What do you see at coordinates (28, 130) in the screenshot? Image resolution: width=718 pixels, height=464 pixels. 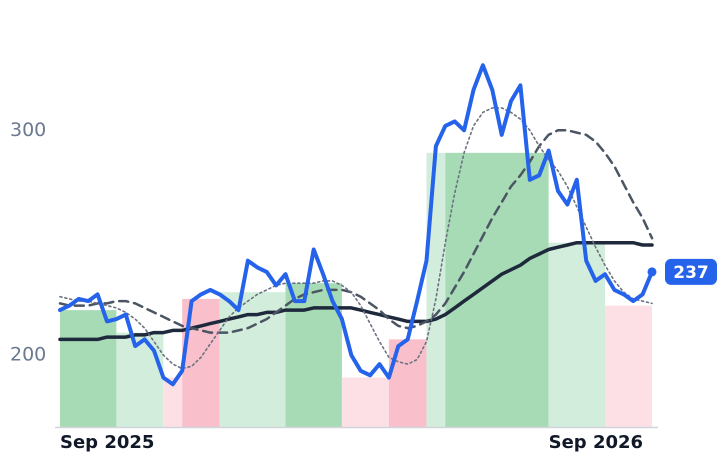 I see `y-tick-label: 300` at bounding box center [28, 130].